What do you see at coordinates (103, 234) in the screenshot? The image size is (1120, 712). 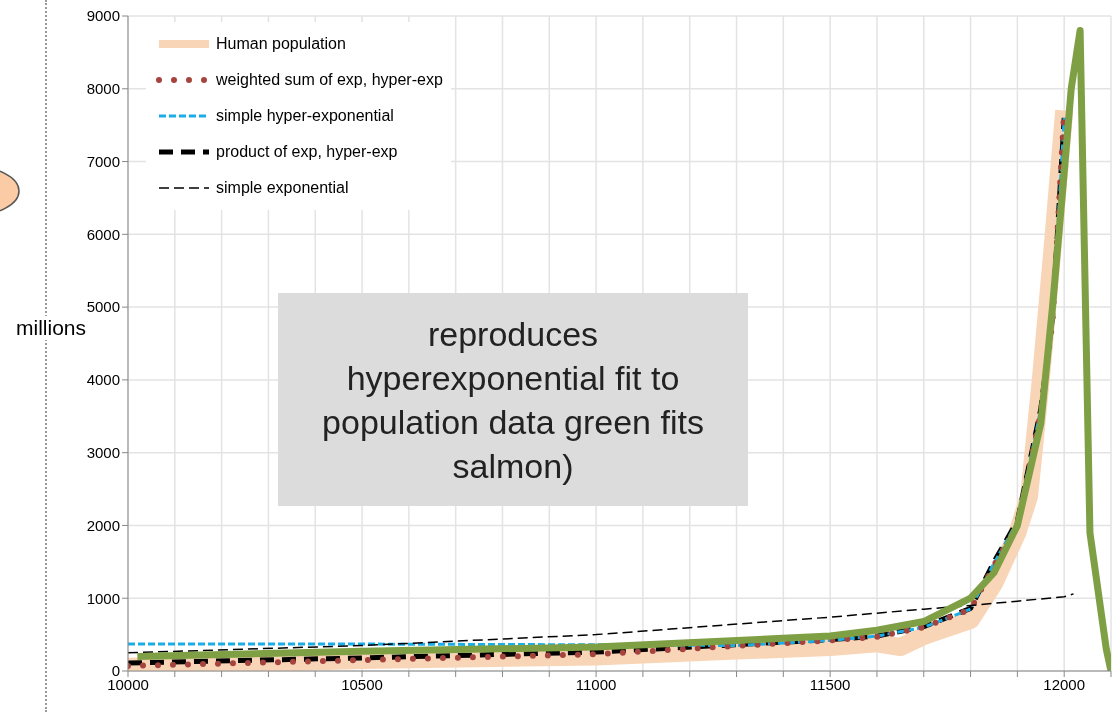 I see `y-tick-label: 6000` at bounding box center [103, 234].